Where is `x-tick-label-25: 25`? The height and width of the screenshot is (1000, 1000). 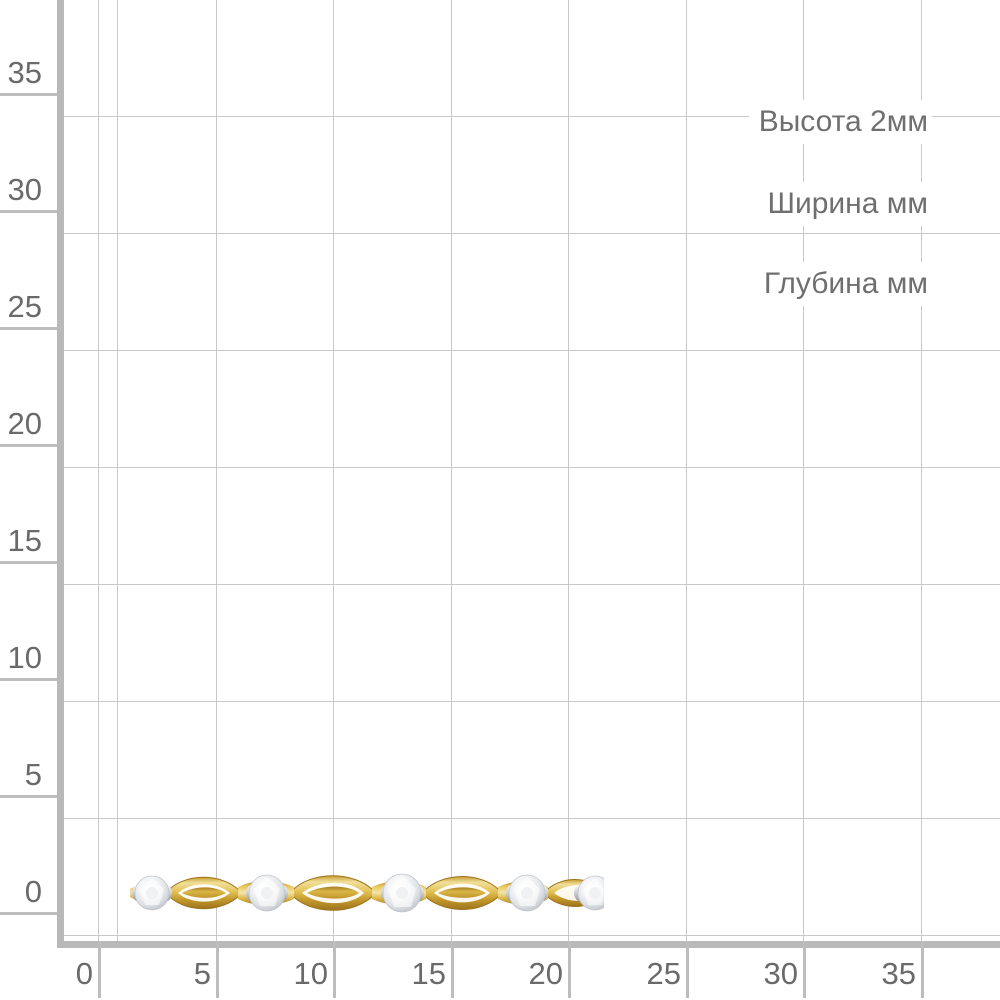
x-tick-label-25: 25 is located at coordinates (663, 973).